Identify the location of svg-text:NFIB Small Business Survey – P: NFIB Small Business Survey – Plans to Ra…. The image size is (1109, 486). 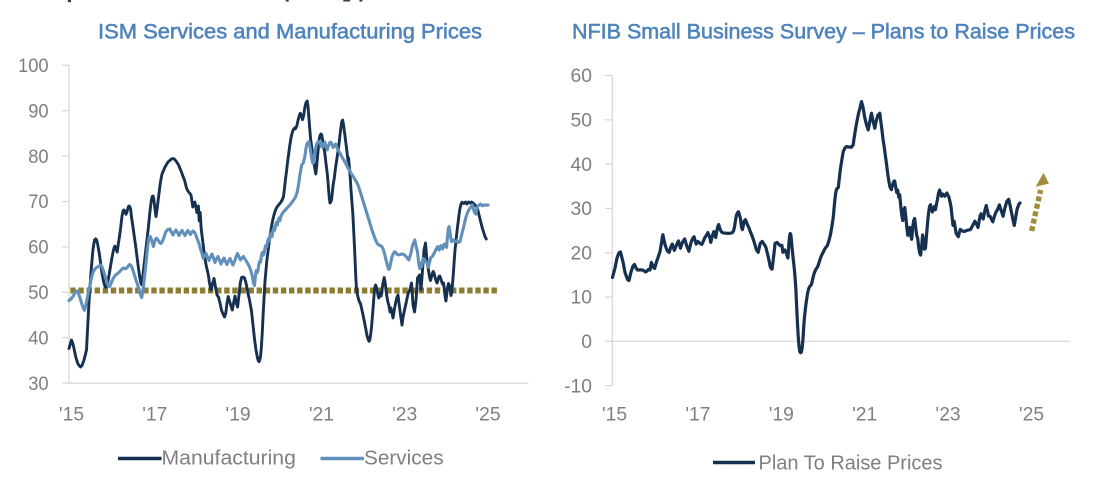
(823, 32).